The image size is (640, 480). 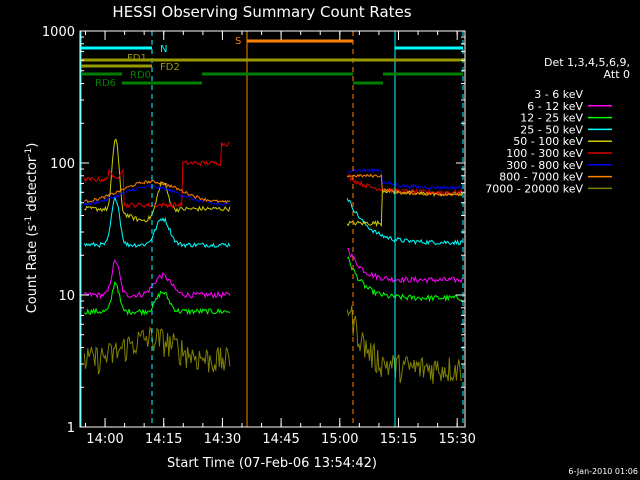 I want to click on x-tick-label-4: 14:45, so click(x=280, y=439).